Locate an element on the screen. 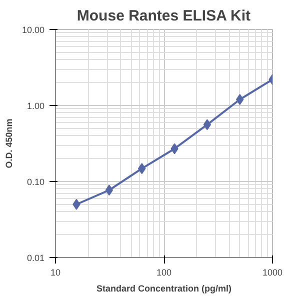 The width and height of the screenshot is (300, 300). y-axis-title: O.D. 450nm is located at coordinates (9, 143).